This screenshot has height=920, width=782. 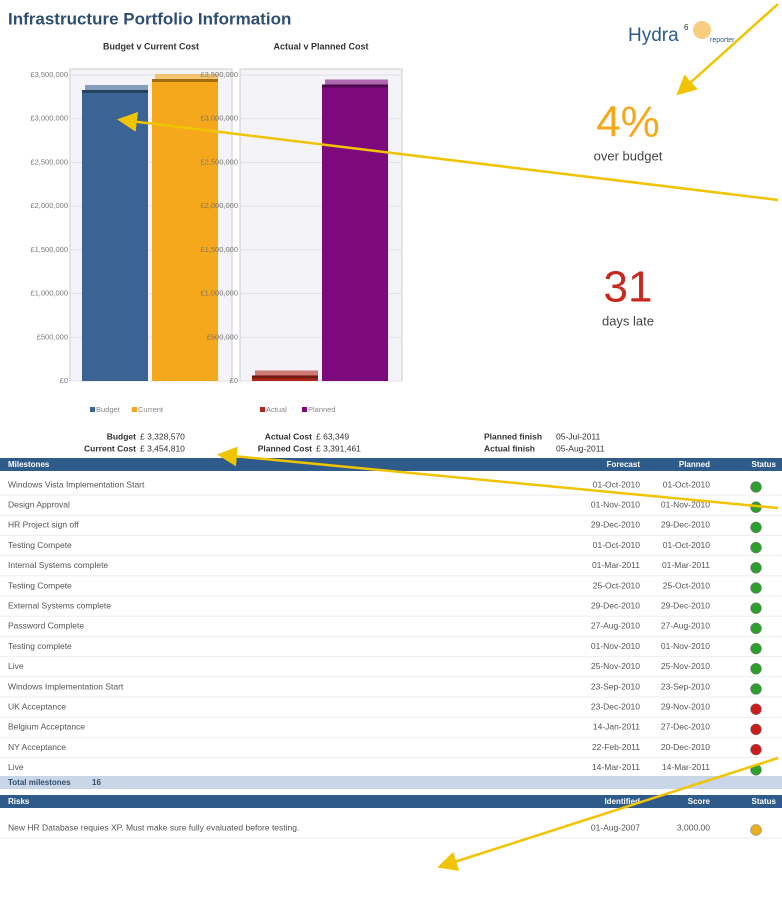 I want to click on row-name: HR Project sign off, so click(x=43, y=525).